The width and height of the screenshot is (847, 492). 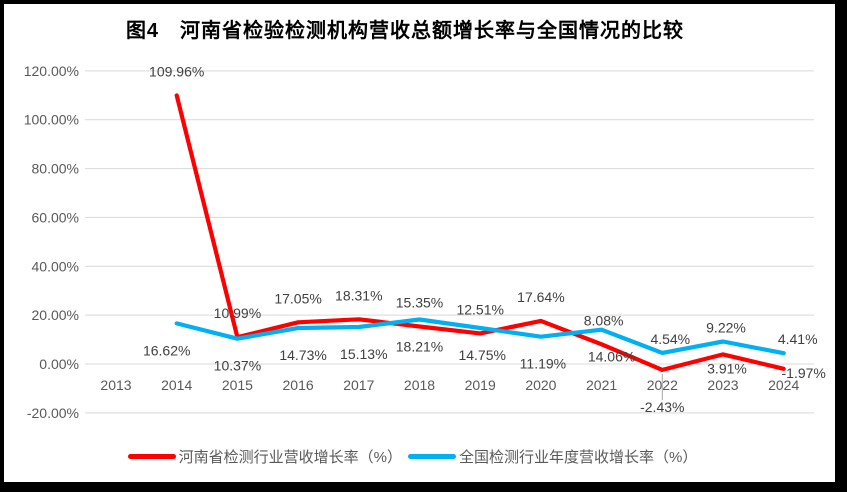 I want to click on y-axis-tick-label: 60.00%, so click(x=55, y=217).